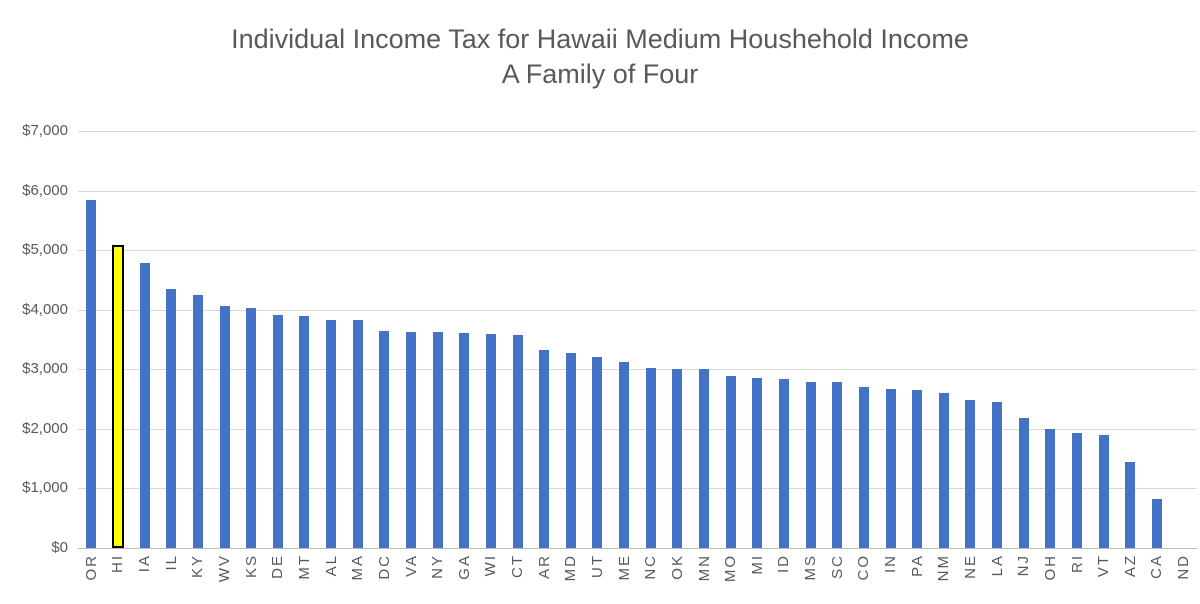 The width and height of the screenshot is (1200, 604). I want to click on bar-mn, so click(704, 458).